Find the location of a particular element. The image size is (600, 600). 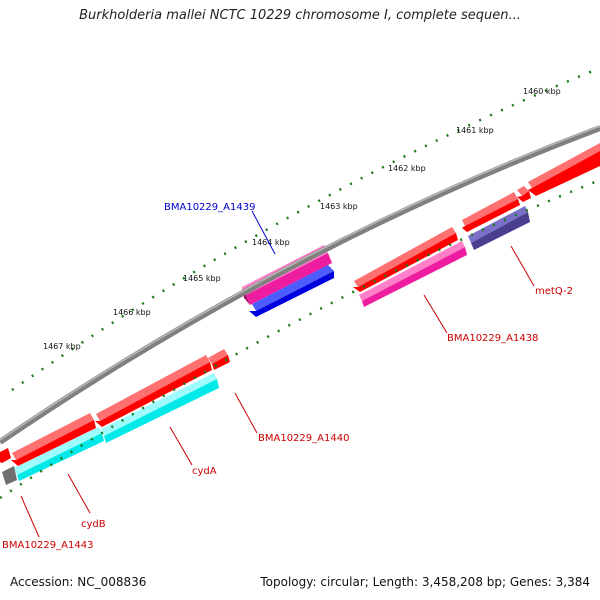

gene-a1439-body is located at coordinates (289, 279).